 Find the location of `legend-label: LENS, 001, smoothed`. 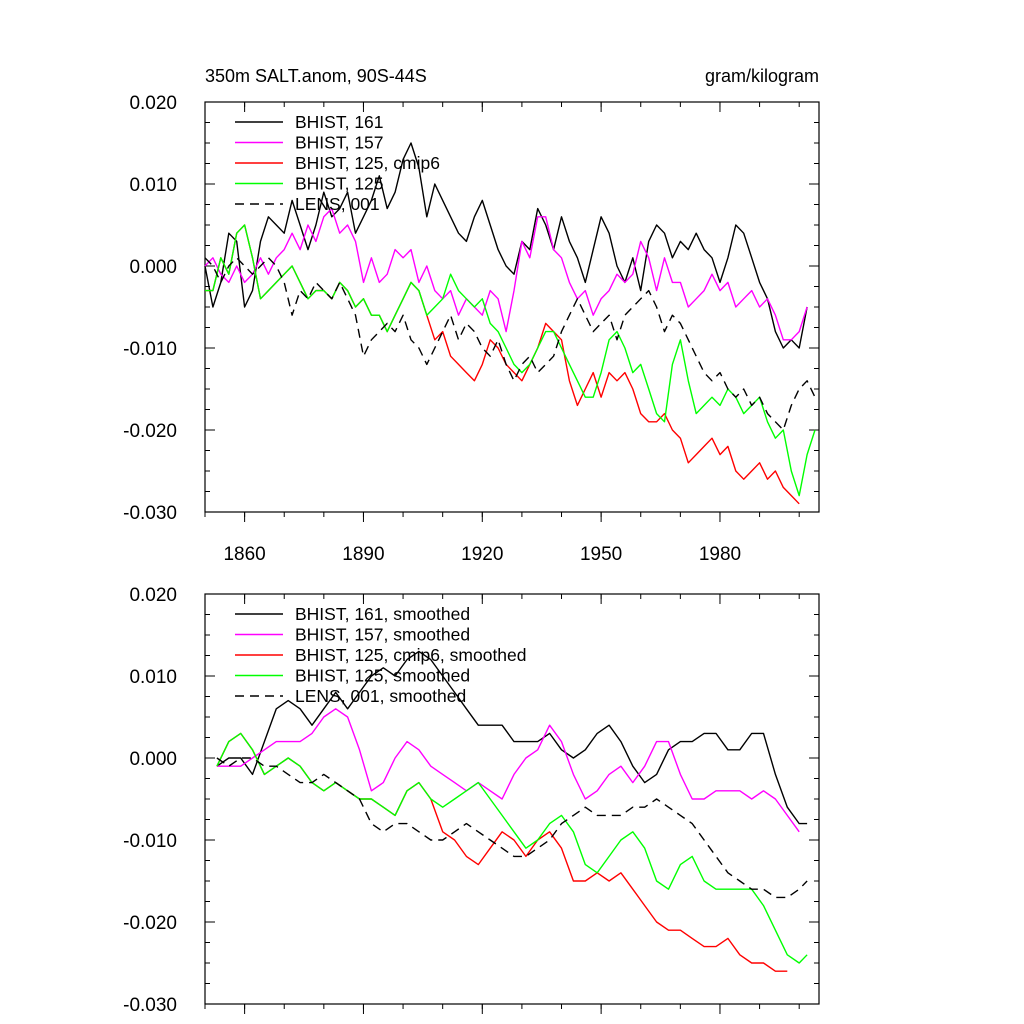

legend-label: LENS, 001, smoothed is located at coordinates (380, 696).